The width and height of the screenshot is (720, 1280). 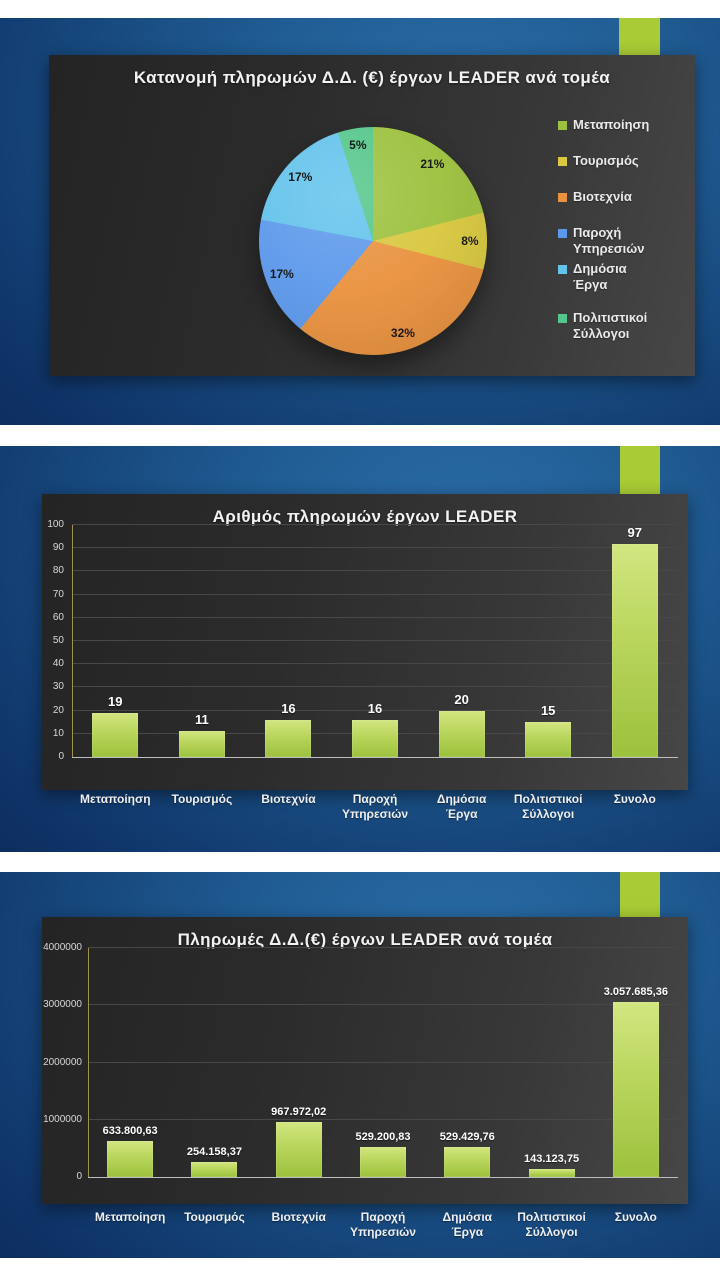 I want to click on amount-chart-title: Πληρωμές Δ.Δ.(€) έργων LEADER ανά τομέα, so click(x=365, y=939).